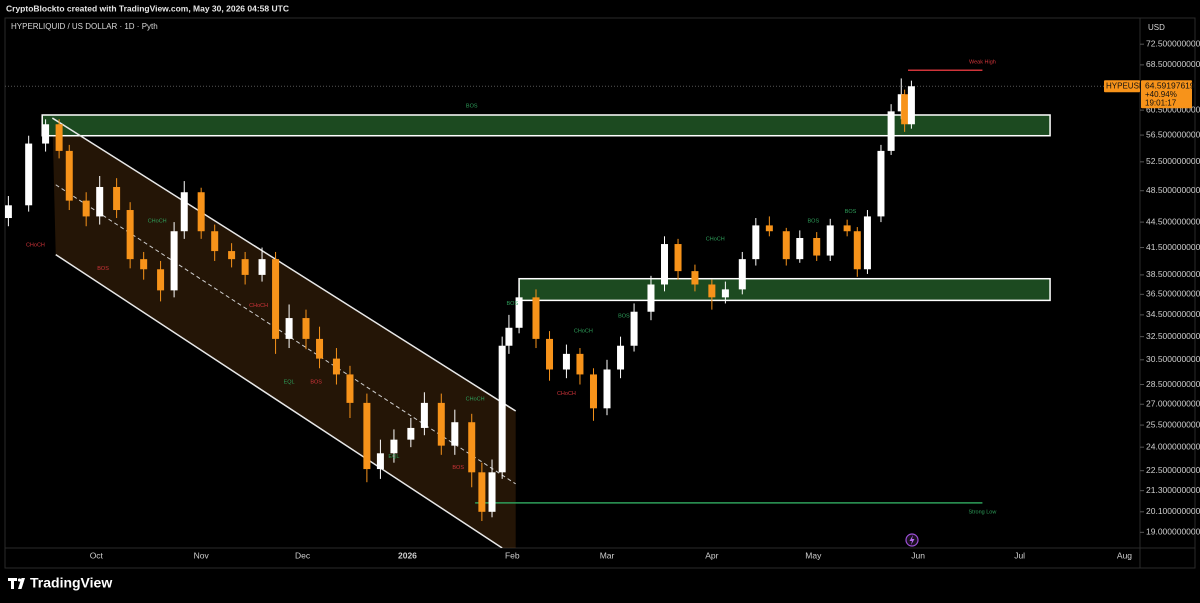 The height and width of the screenshot is (603, 1200). I want to click on y-tick-label: 27.000000000, so click(1173, 403).